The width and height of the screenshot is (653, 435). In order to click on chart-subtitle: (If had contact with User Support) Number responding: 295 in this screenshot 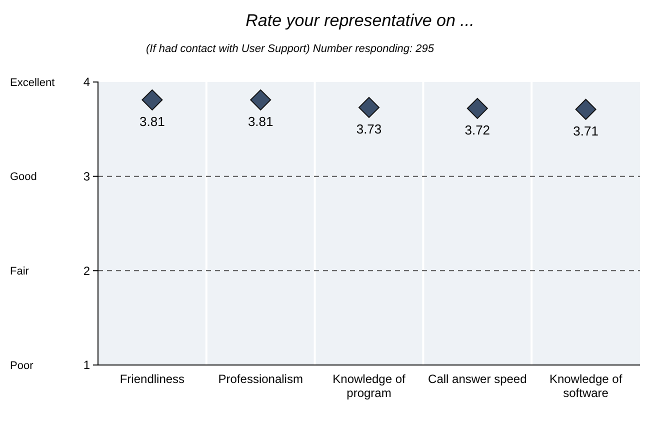, I will do `click(290, 49)`.